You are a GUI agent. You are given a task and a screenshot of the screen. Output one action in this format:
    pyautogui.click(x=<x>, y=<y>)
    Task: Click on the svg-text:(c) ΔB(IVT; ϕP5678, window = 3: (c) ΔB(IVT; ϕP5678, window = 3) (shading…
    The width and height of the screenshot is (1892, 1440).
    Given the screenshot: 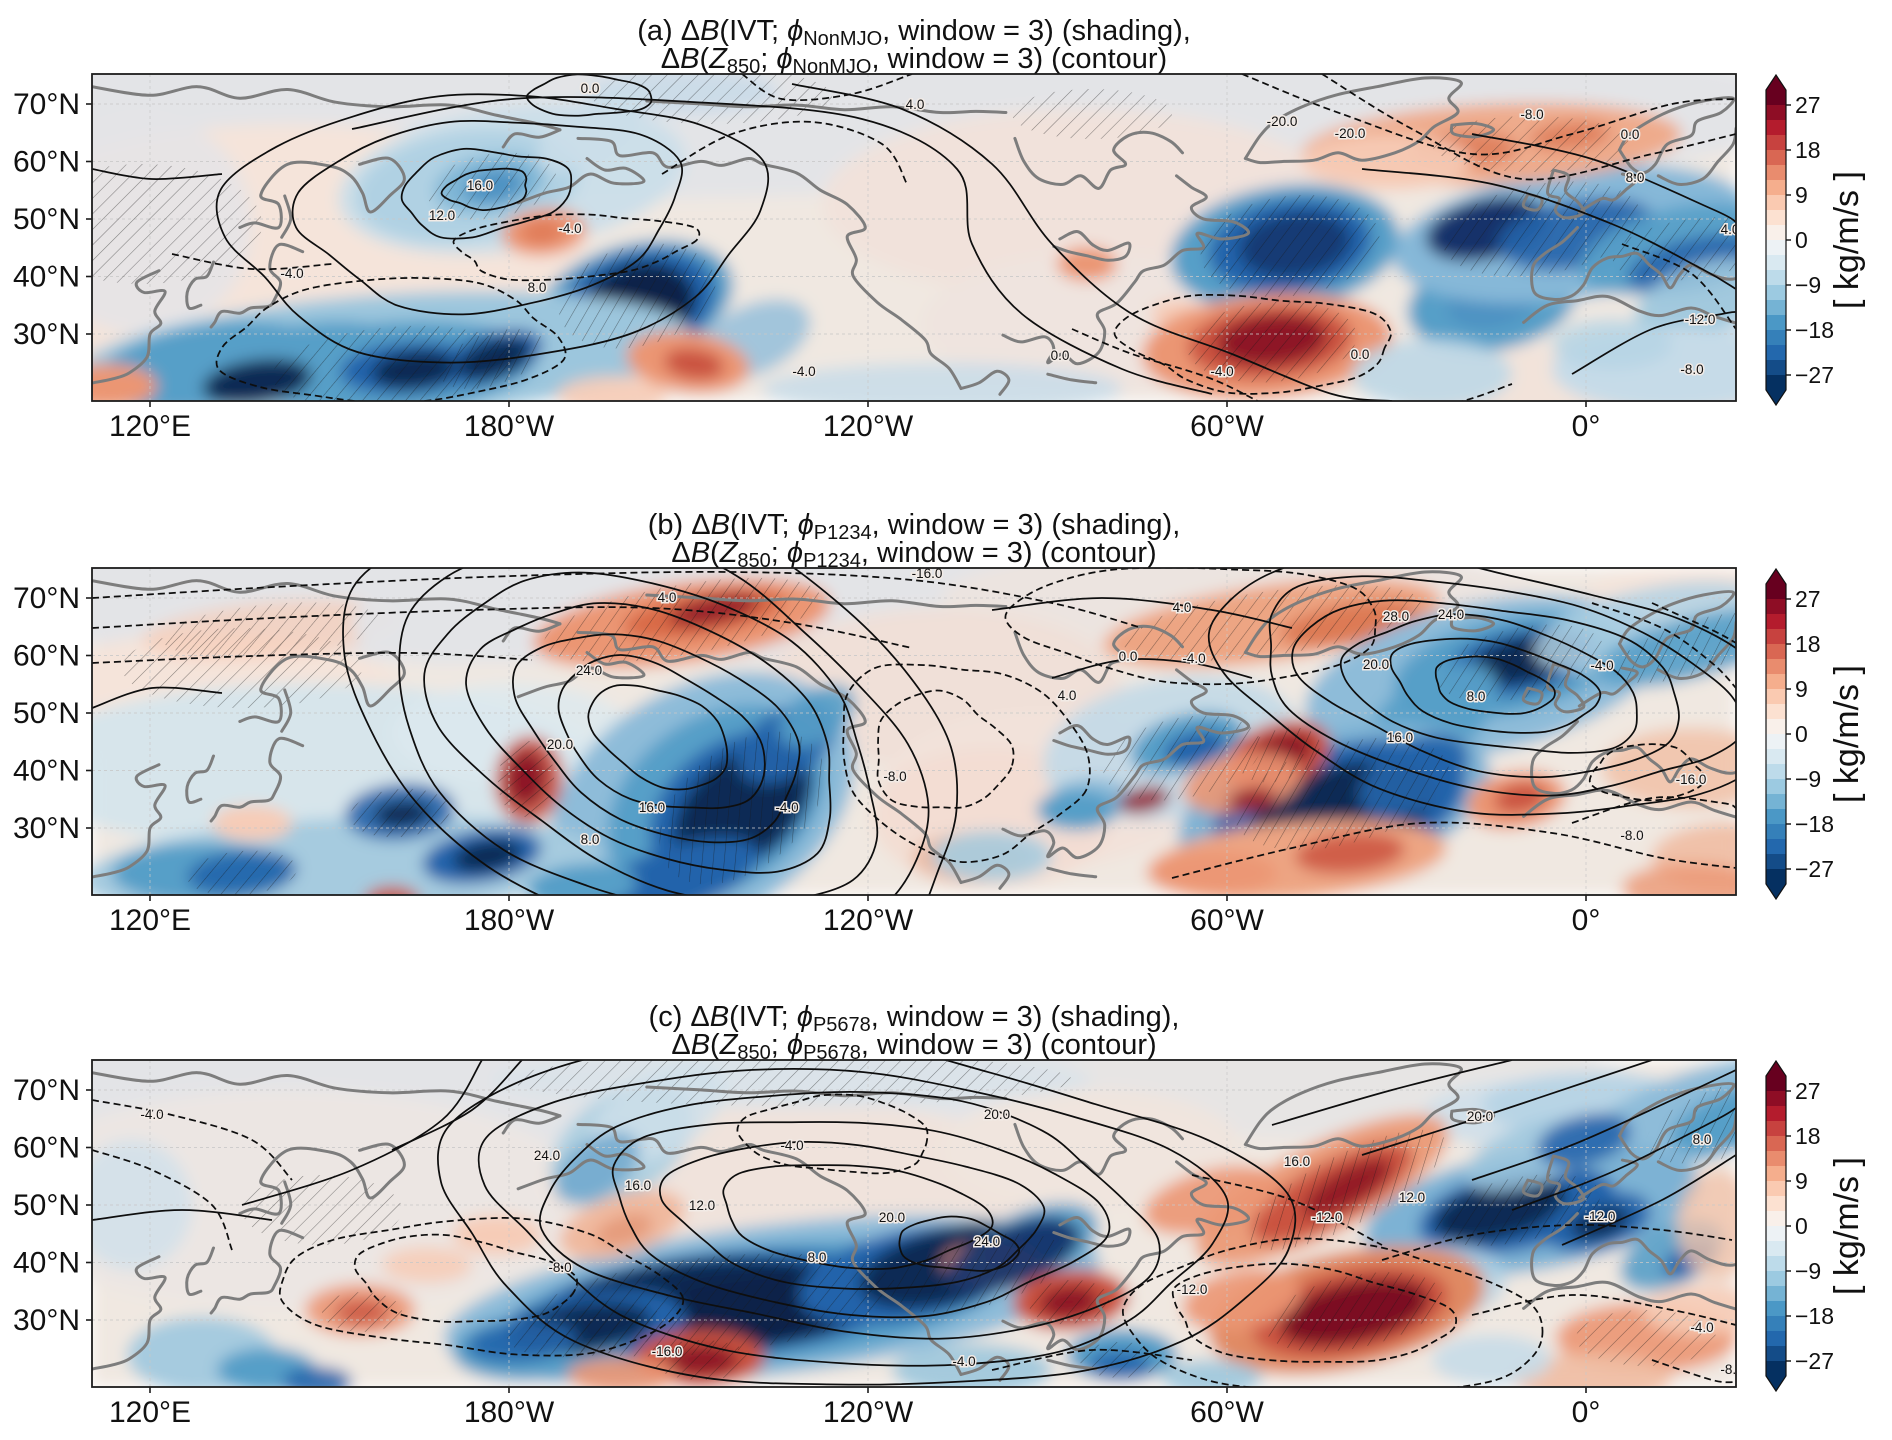 What is the action you would take?
    pyautogui.click(x=914, y=1018)
    